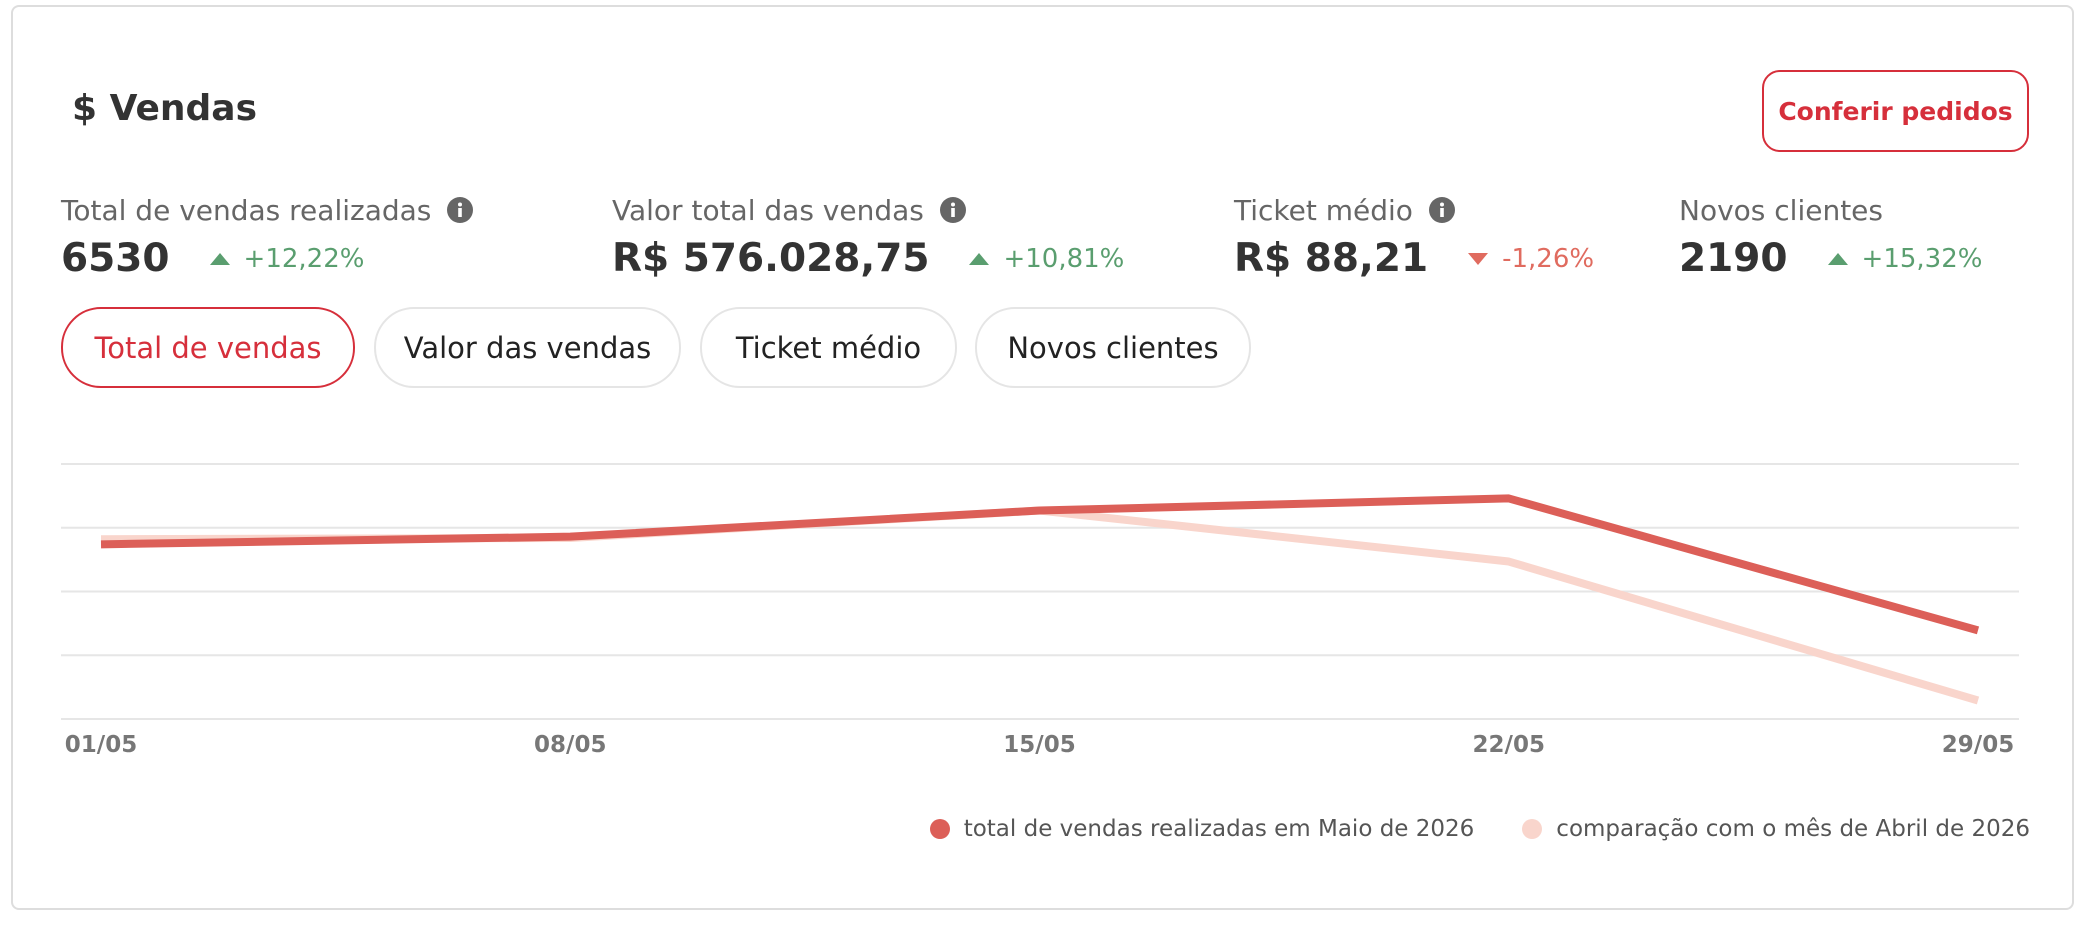  What do you see at coordinates (208, 347) in the screenshot?
I see `tab: Total de vendas` at bounding box center [208, 347].